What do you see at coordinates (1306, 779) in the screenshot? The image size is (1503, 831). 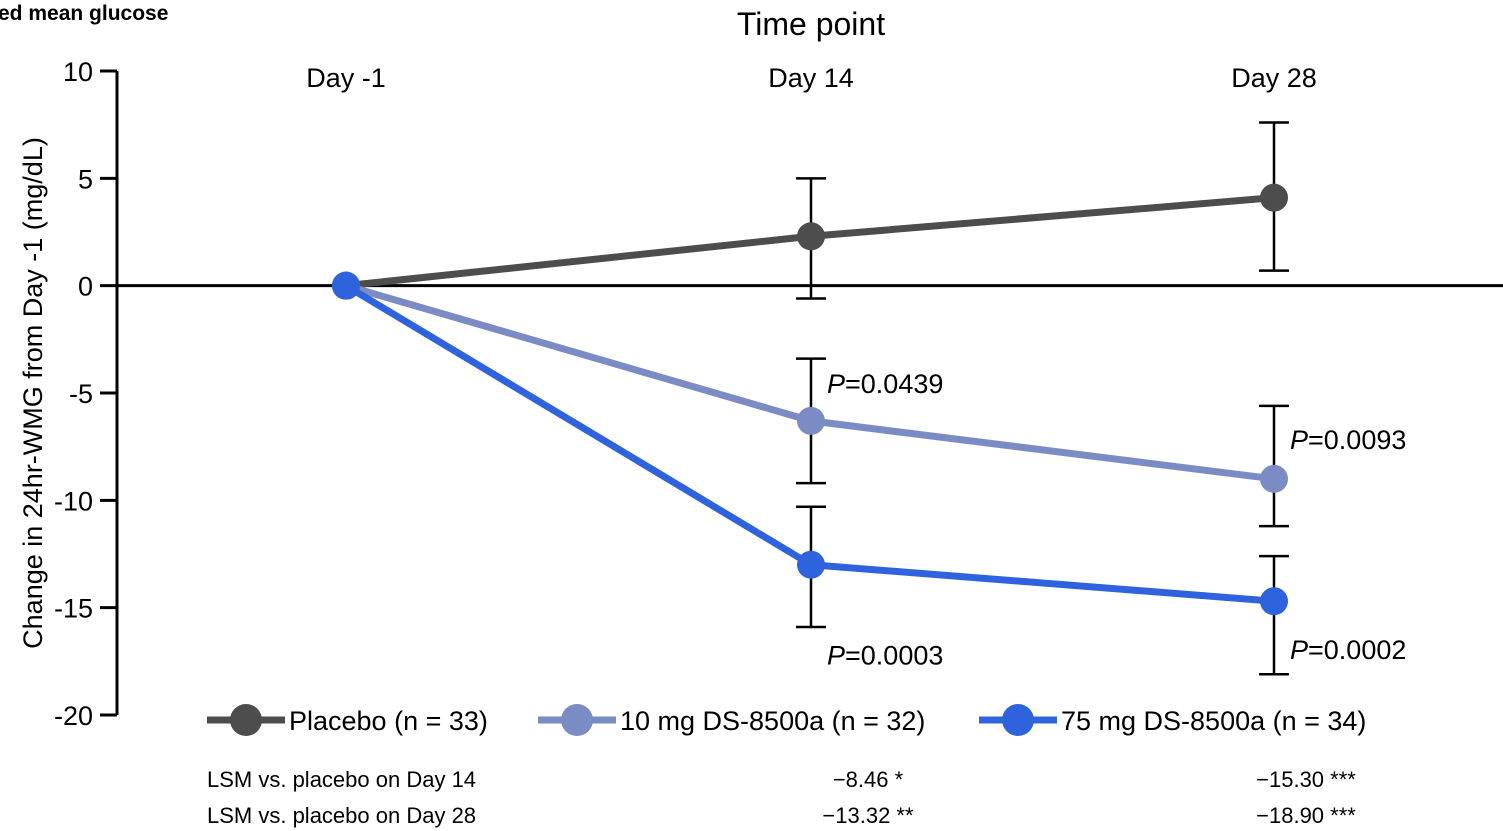 I see `lsm-value: −15.30 ***` at bounding box center [1306, 779].